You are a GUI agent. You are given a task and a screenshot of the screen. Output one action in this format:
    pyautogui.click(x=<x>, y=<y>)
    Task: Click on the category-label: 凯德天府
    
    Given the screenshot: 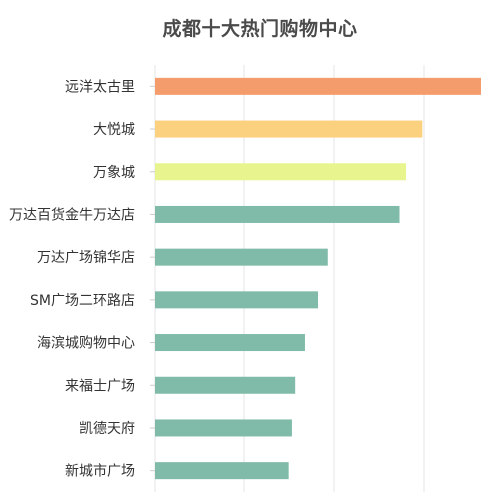 What is the action you would take?
    pyautogui.click(x=107, y=429)
    